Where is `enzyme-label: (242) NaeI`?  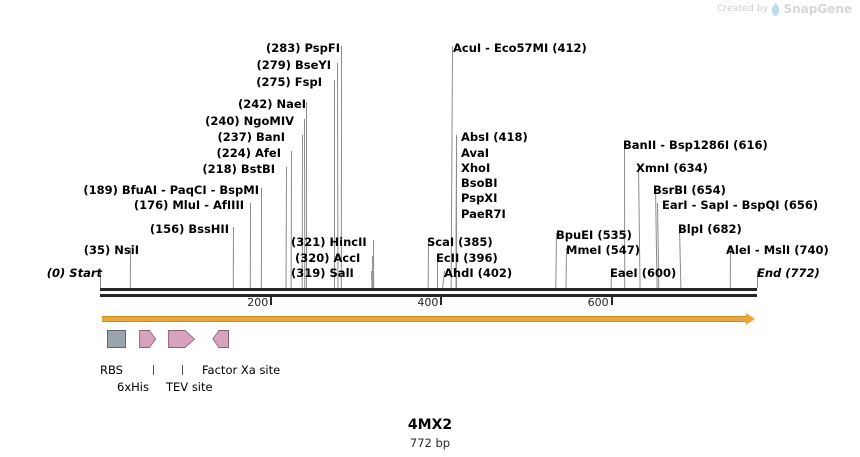
enzyme-label: (242) NaeI is located at coordinates (272, 104).